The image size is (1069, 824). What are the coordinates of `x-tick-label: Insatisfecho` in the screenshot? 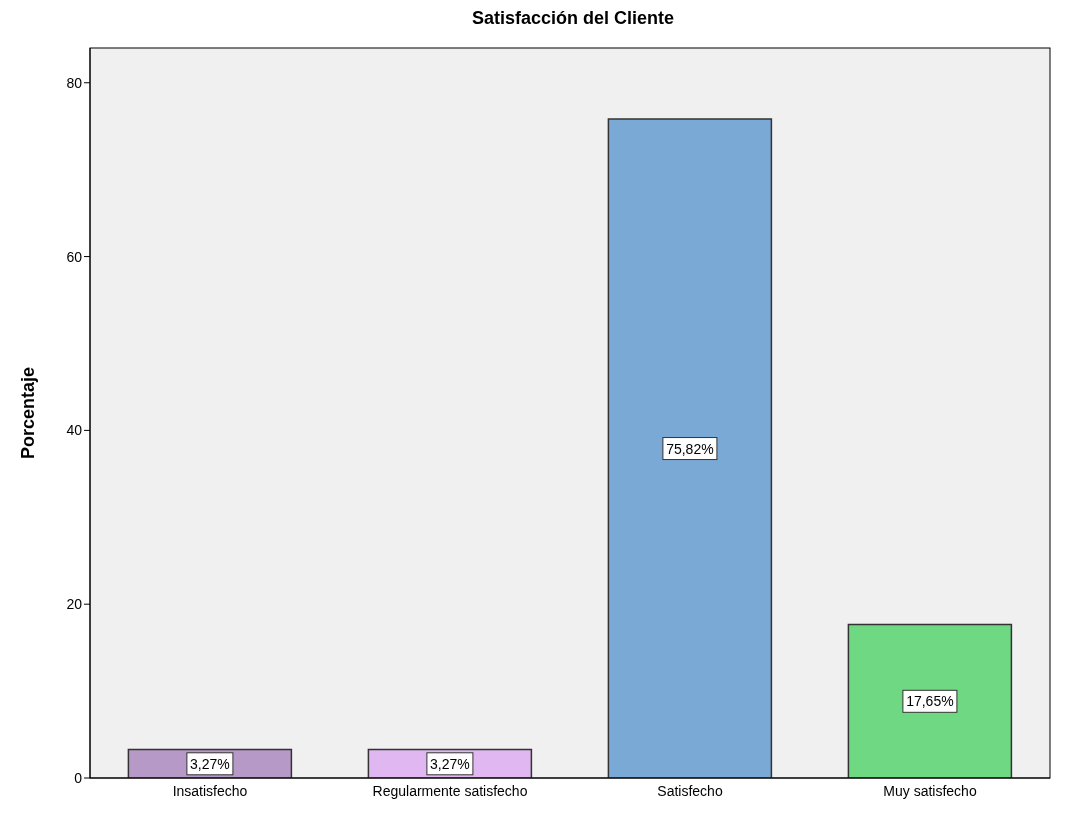 It's located at (210, 790).